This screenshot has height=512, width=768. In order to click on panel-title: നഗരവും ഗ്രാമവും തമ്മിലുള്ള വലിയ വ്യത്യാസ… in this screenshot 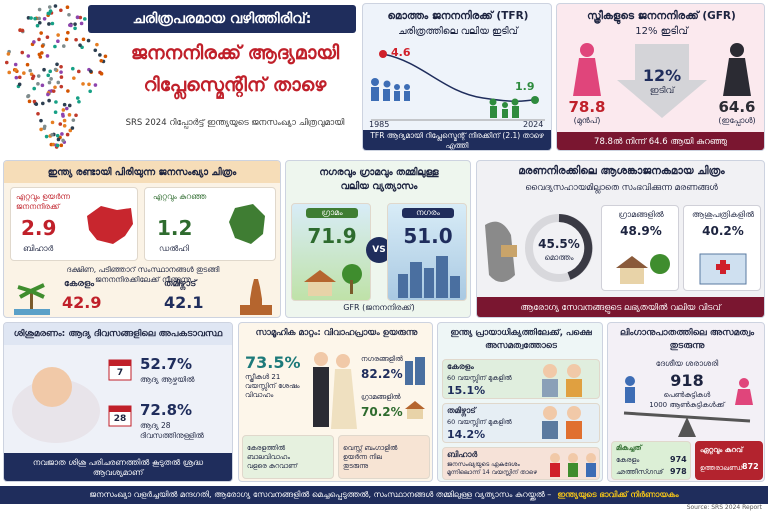, I will do `click(379, 179)`.